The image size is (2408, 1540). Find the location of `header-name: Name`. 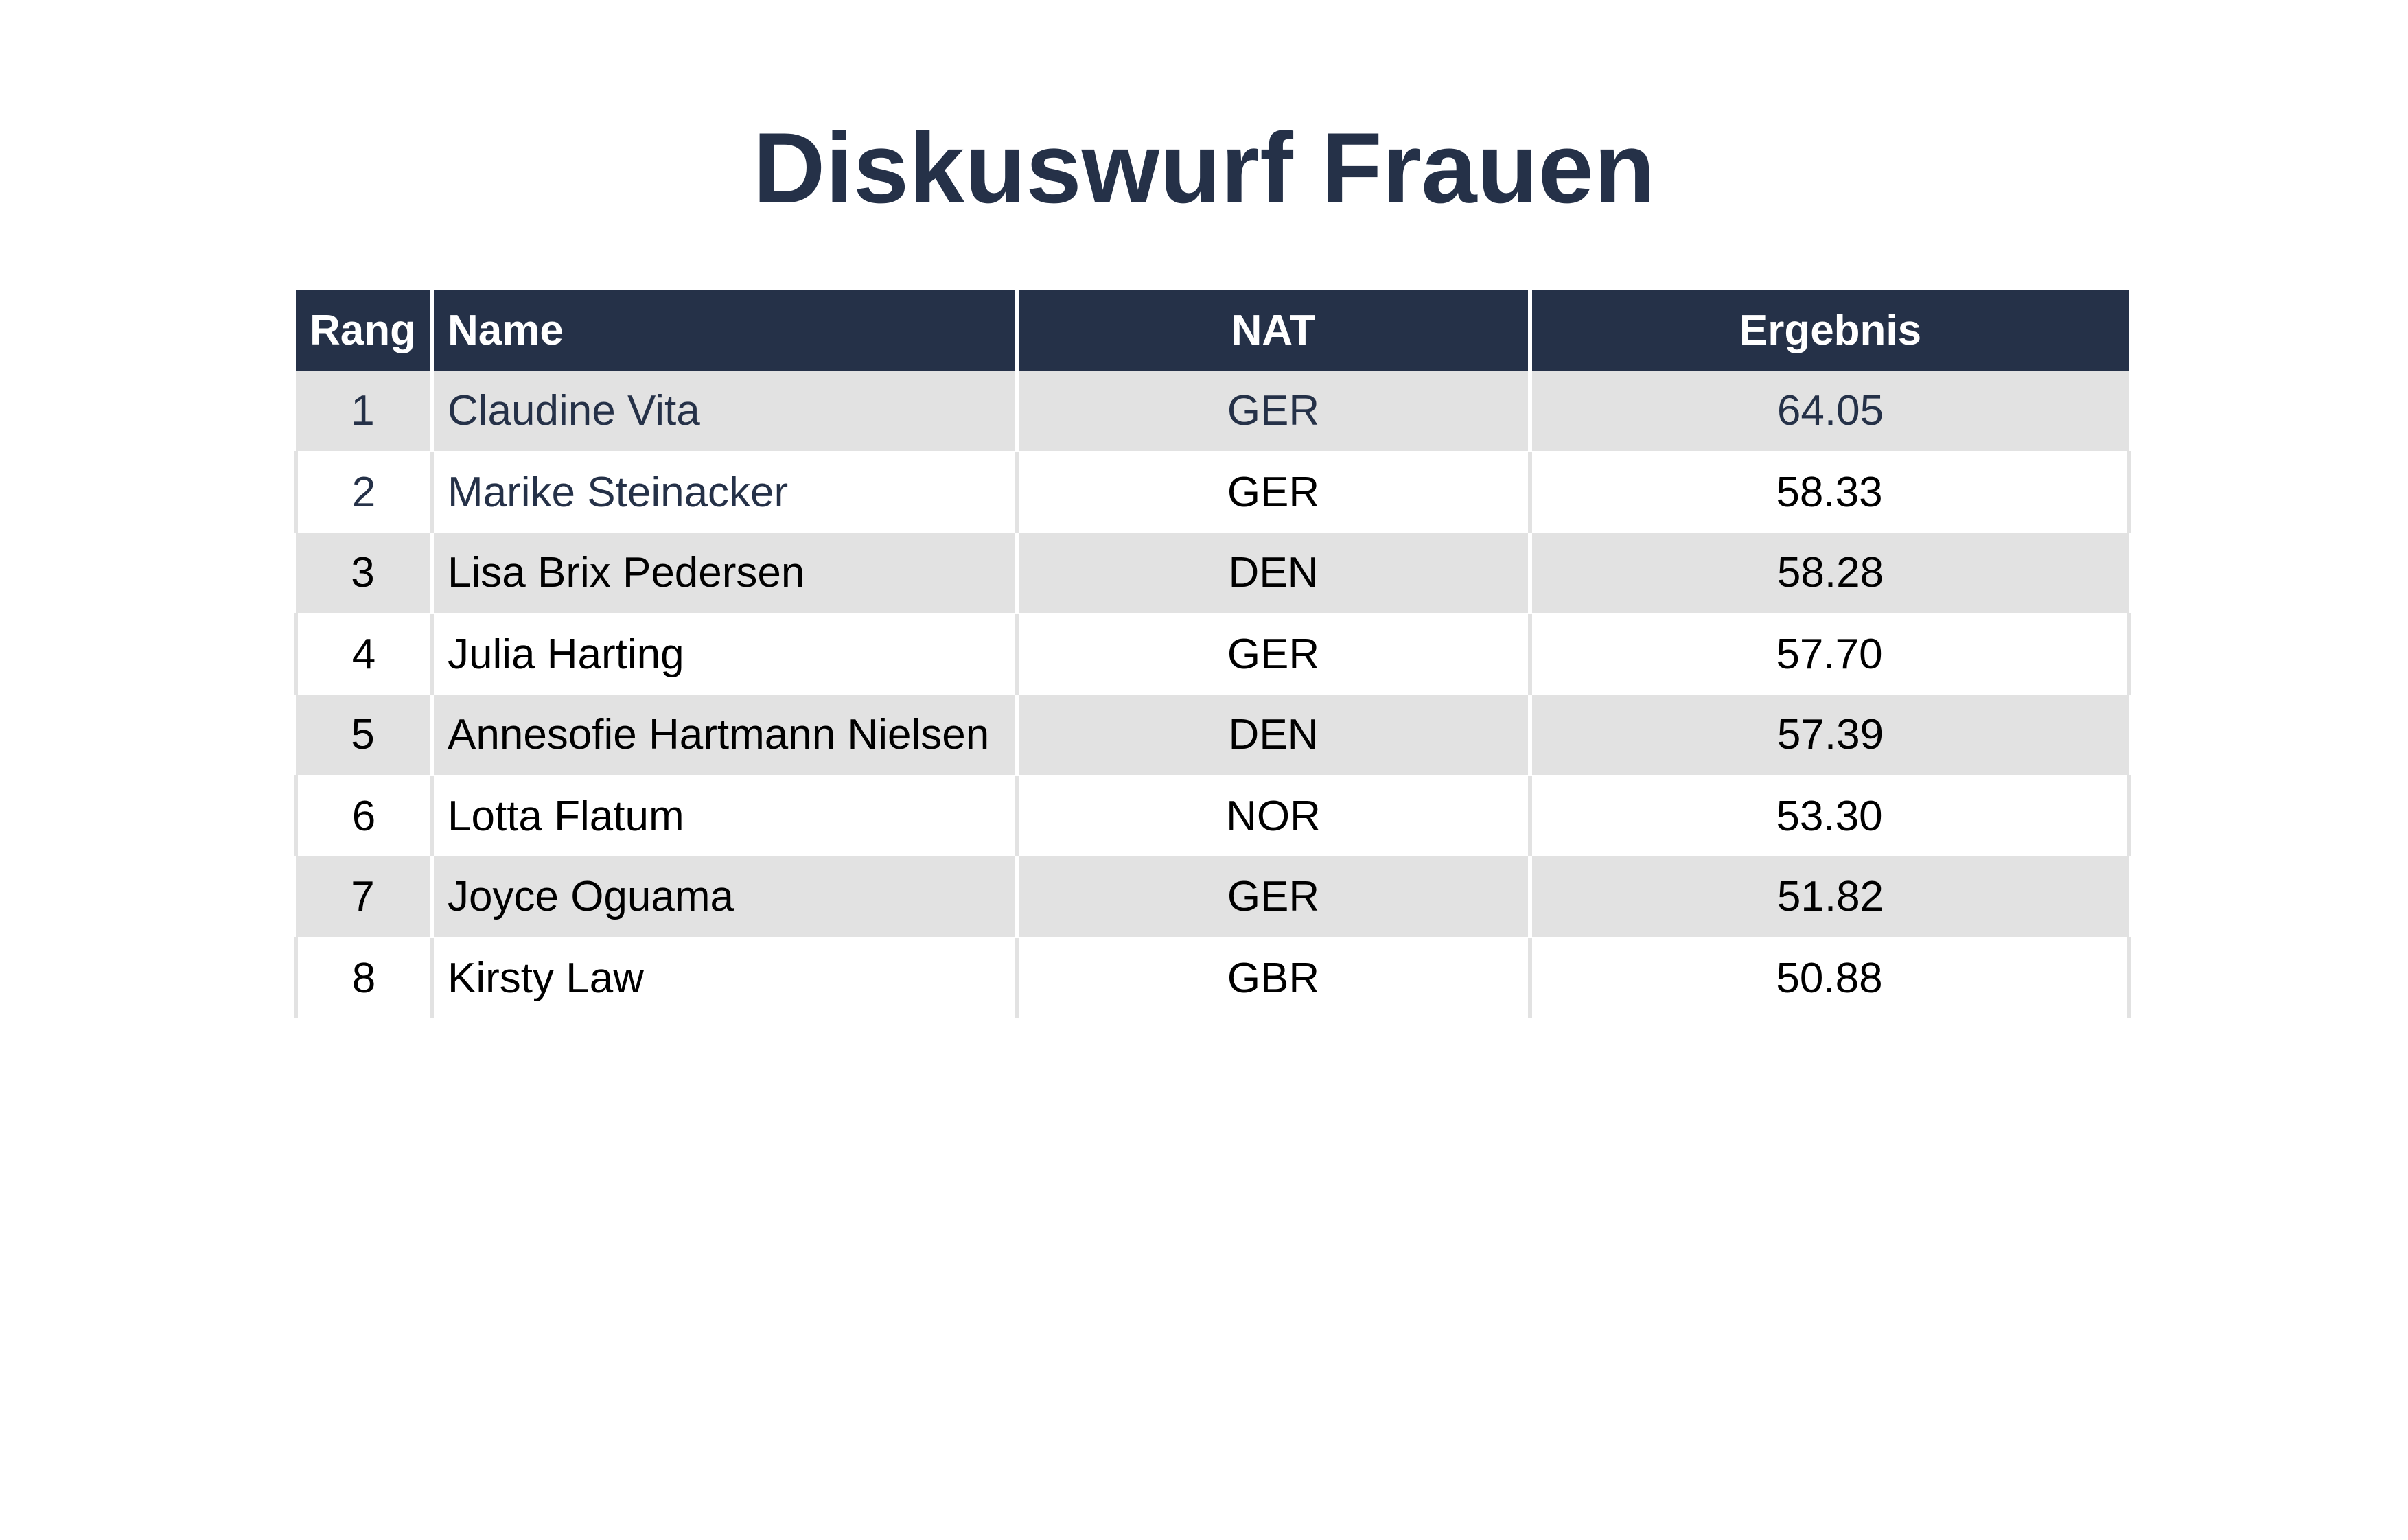

header-name: Name is located at coordinates (723, 330).